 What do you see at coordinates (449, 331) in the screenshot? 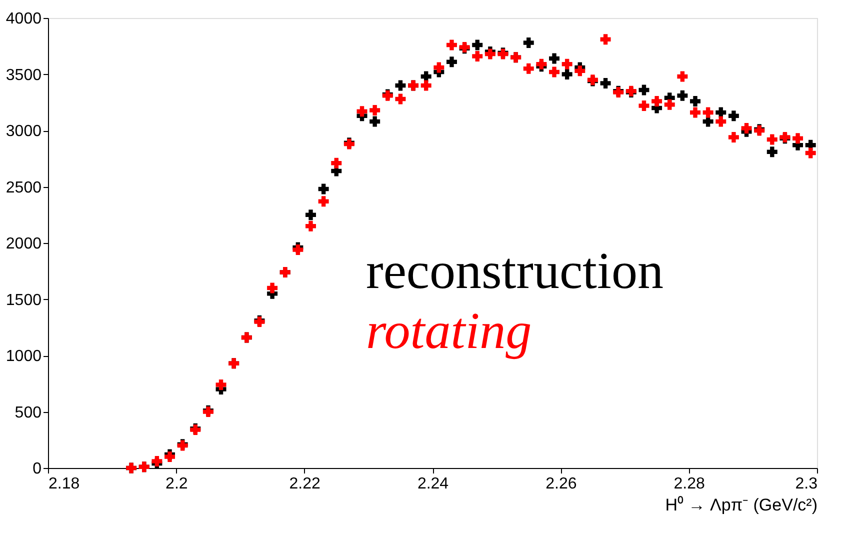
I see `series-label: rotating` at bounding box center [449, 331].